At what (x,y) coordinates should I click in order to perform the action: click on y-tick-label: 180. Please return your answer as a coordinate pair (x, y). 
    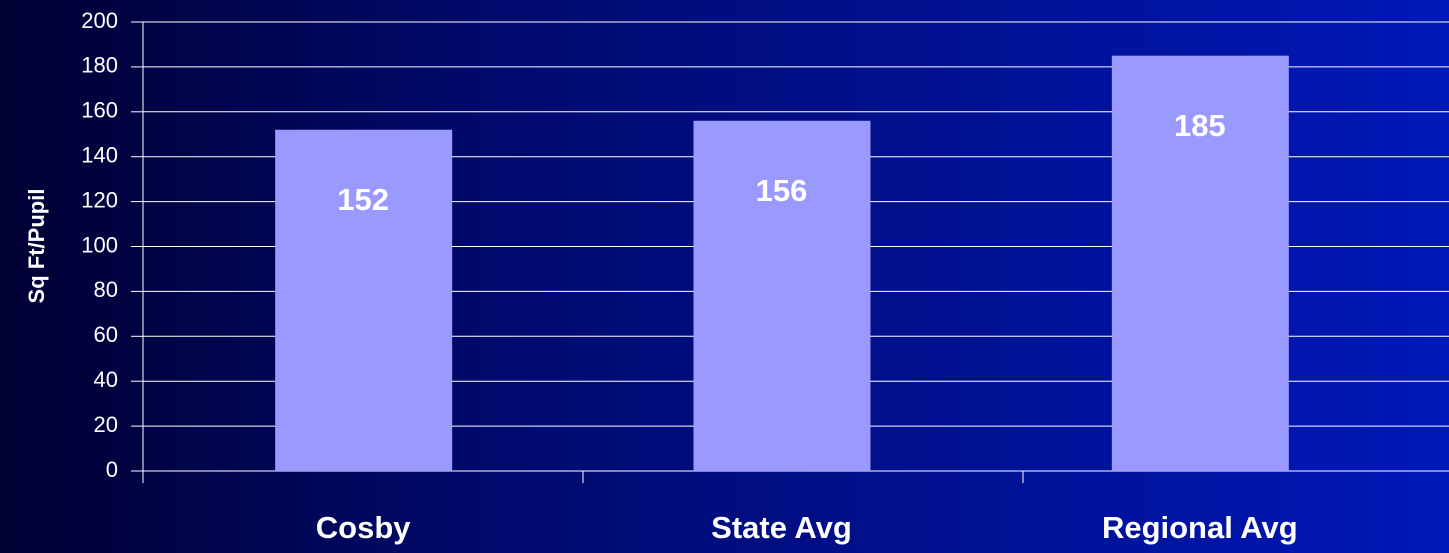
    Looking at the image, I should click on (99, 65).